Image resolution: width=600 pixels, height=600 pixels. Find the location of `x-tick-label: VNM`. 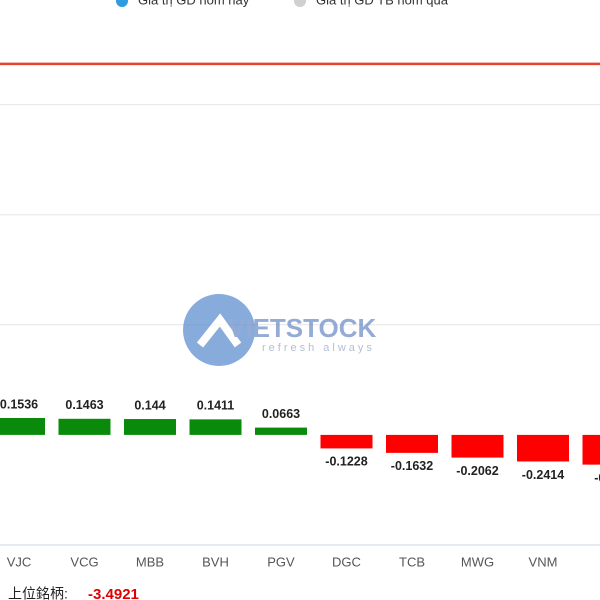

x-tick-label: VNM is located at coordinates (543, 561).